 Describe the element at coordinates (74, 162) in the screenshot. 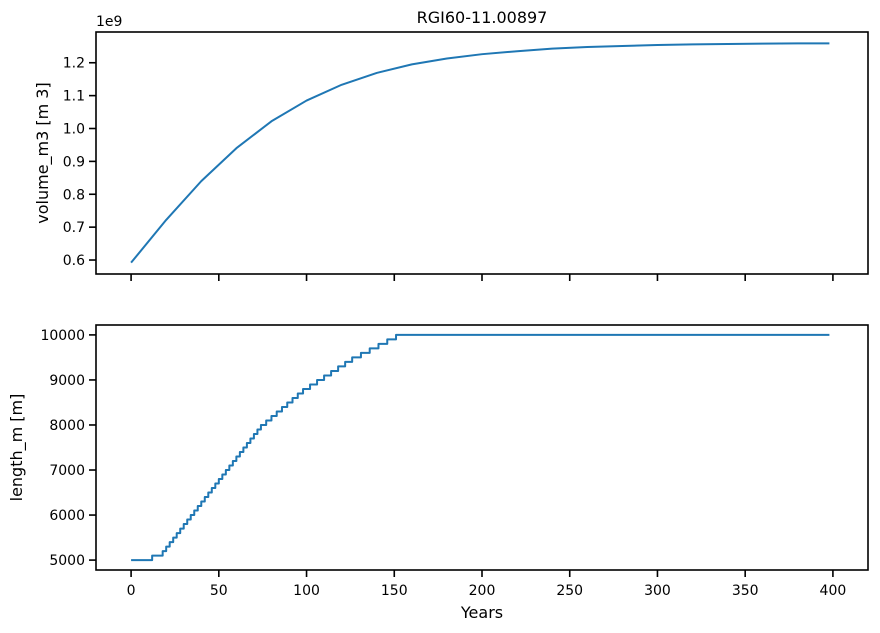

I see `y-tick-label: 0.9` at that location.